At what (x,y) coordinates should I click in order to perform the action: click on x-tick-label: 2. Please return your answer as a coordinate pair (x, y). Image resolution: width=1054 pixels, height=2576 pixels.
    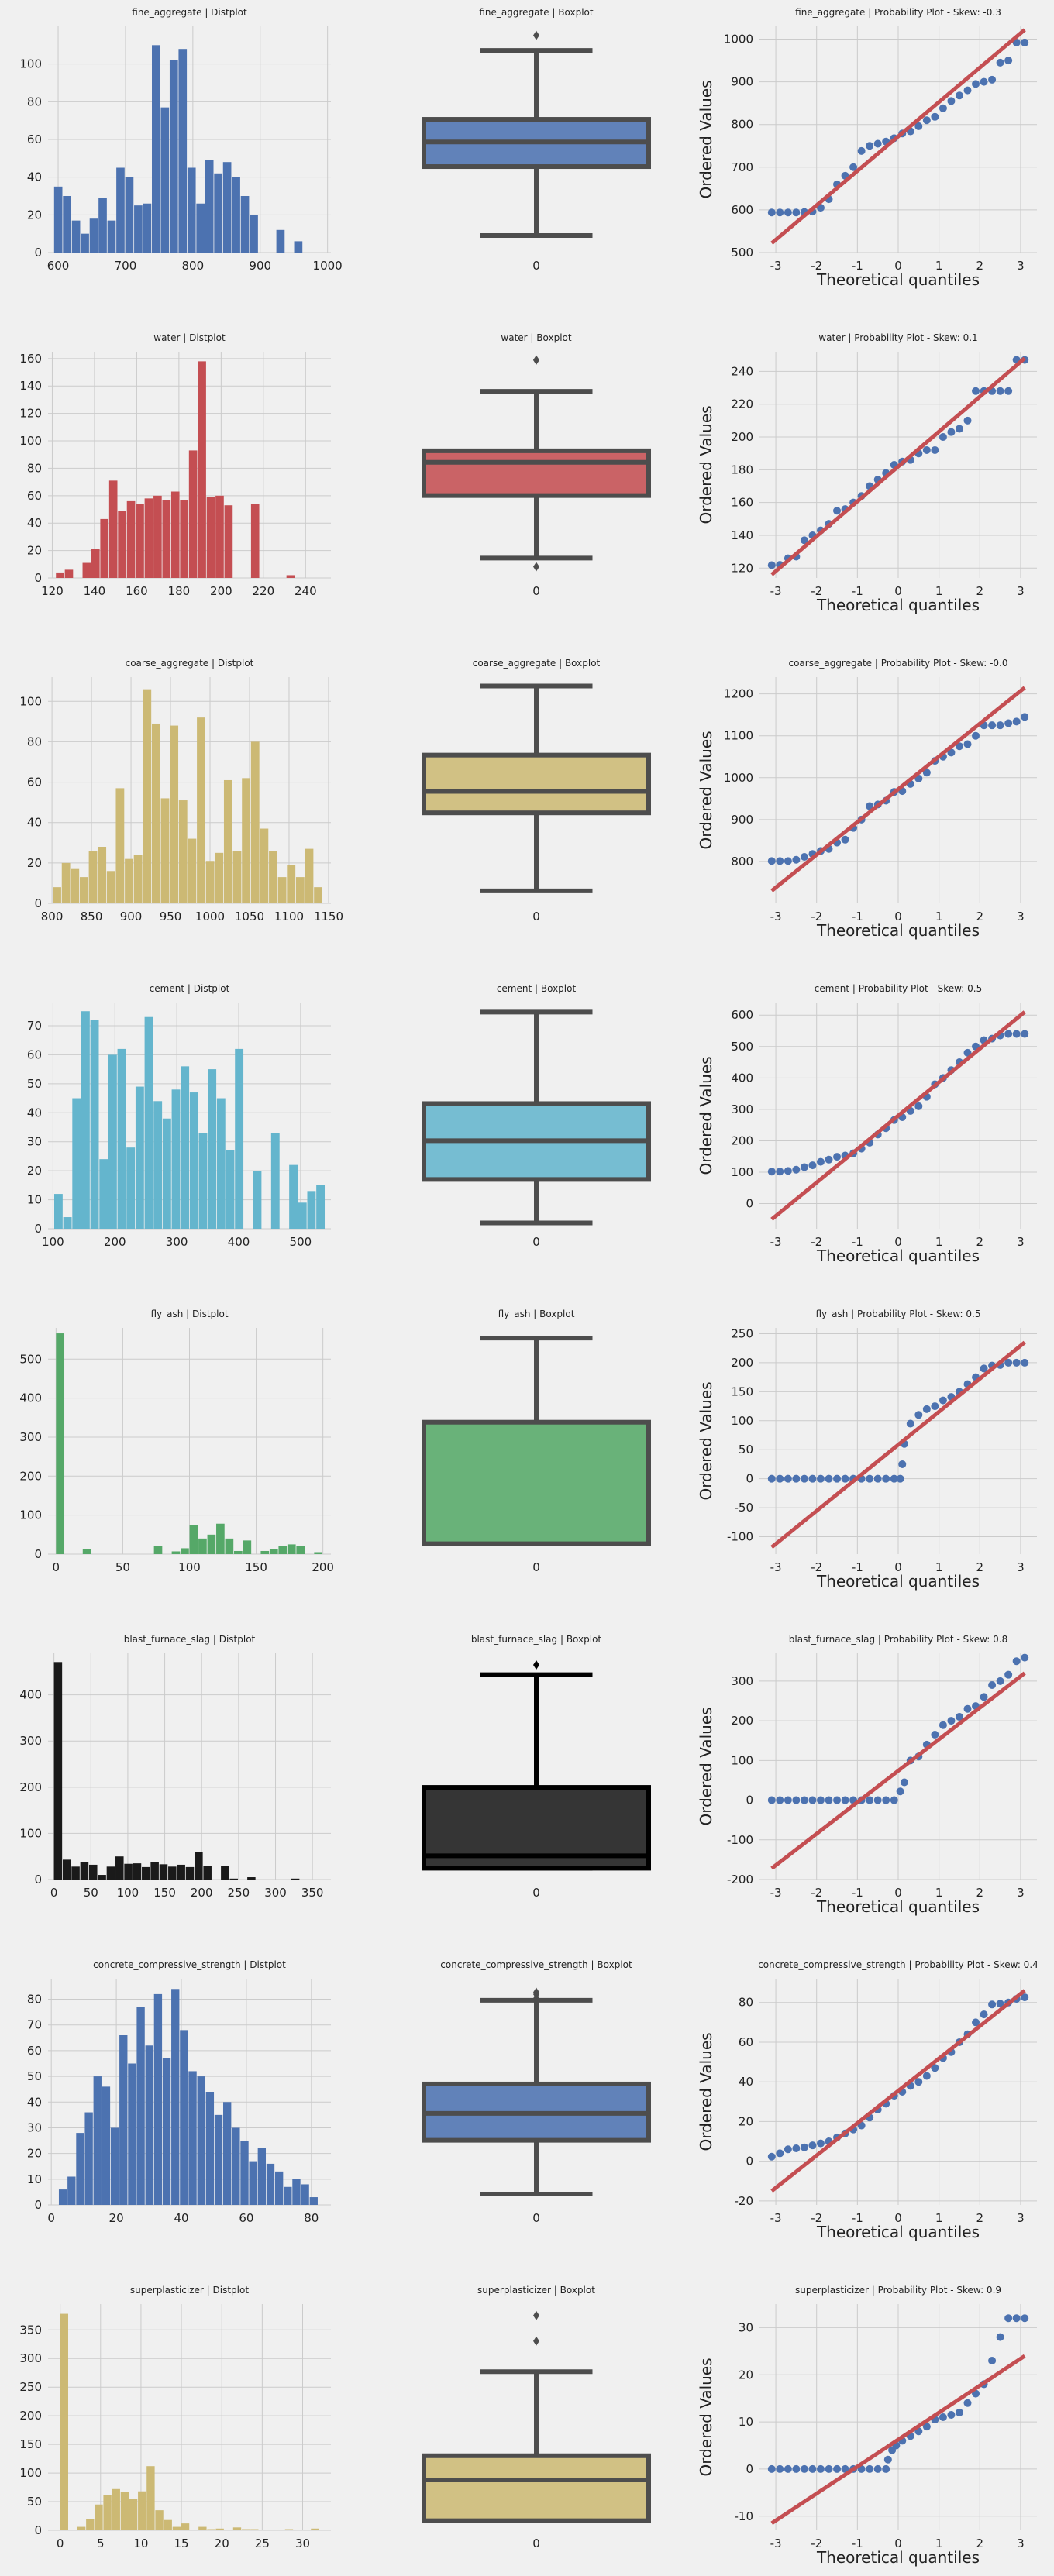
    Looking at the image, I should click on (980, 266).